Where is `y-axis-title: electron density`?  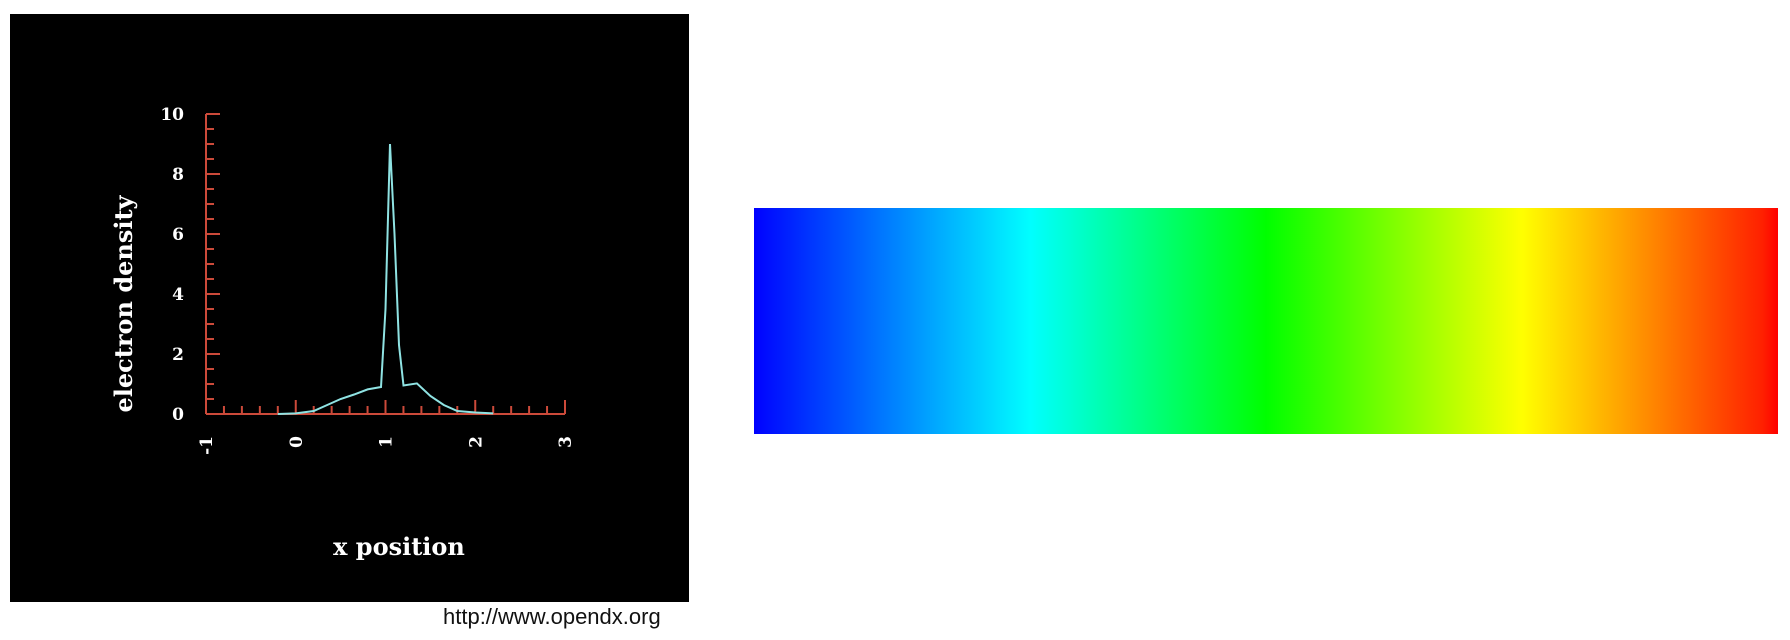
y-axis-title: electron density is located at coordinates (123, 303).